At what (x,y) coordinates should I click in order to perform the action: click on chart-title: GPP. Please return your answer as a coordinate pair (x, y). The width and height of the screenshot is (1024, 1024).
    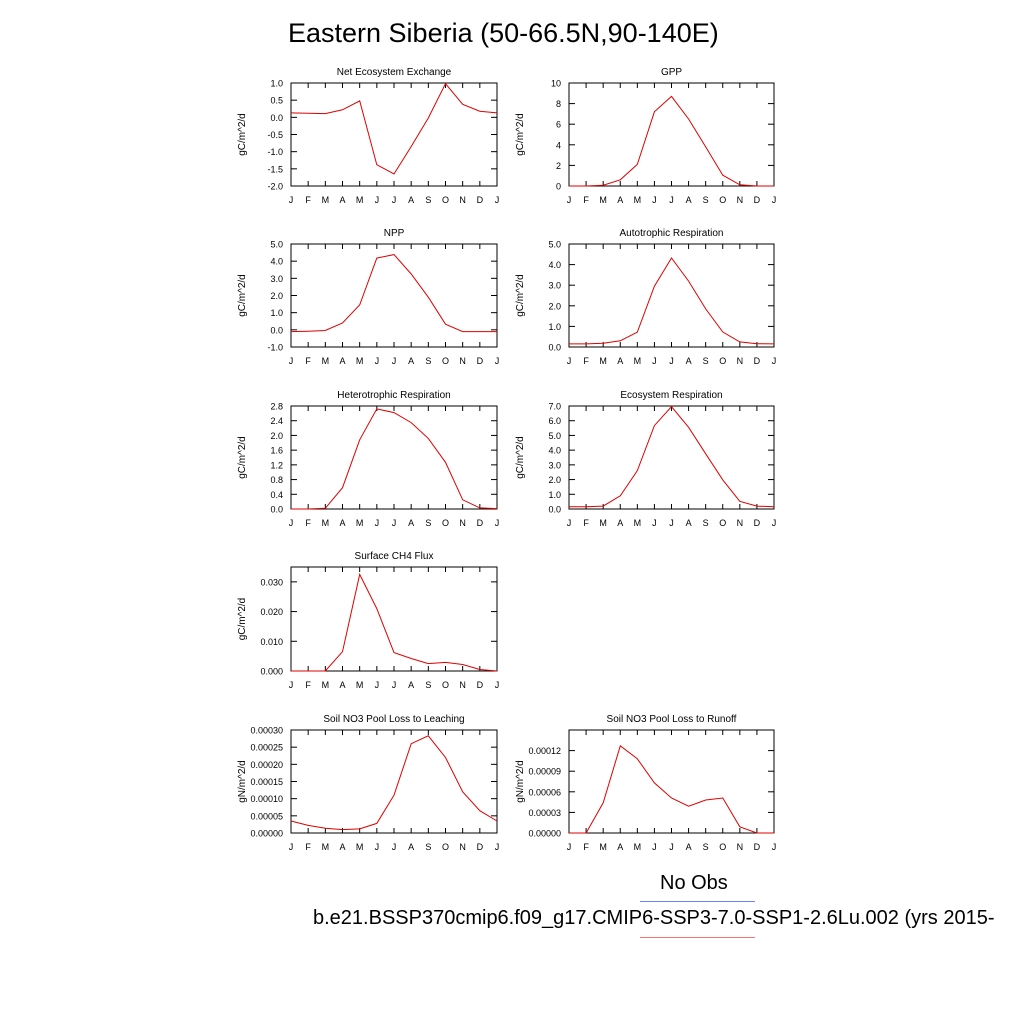
    Looking at the image, I should click on (671, 72).